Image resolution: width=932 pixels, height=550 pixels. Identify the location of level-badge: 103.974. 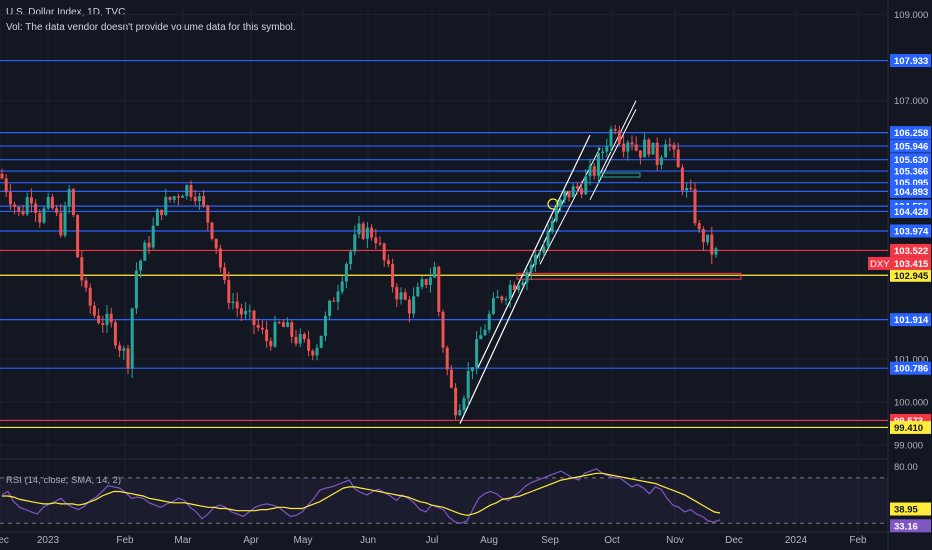
(911, 231).